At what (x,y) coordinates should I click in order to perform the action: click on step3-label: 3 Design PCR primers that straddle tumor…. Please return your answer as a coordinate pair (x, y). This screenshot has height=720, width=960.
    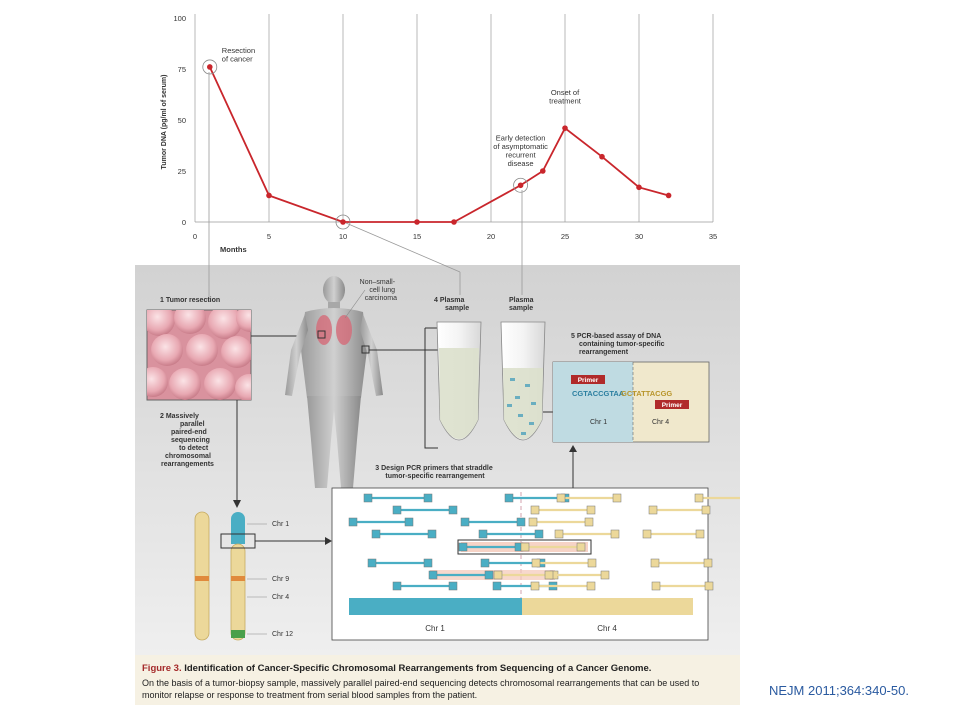
    Looking at the image, I should click on (434, 472).